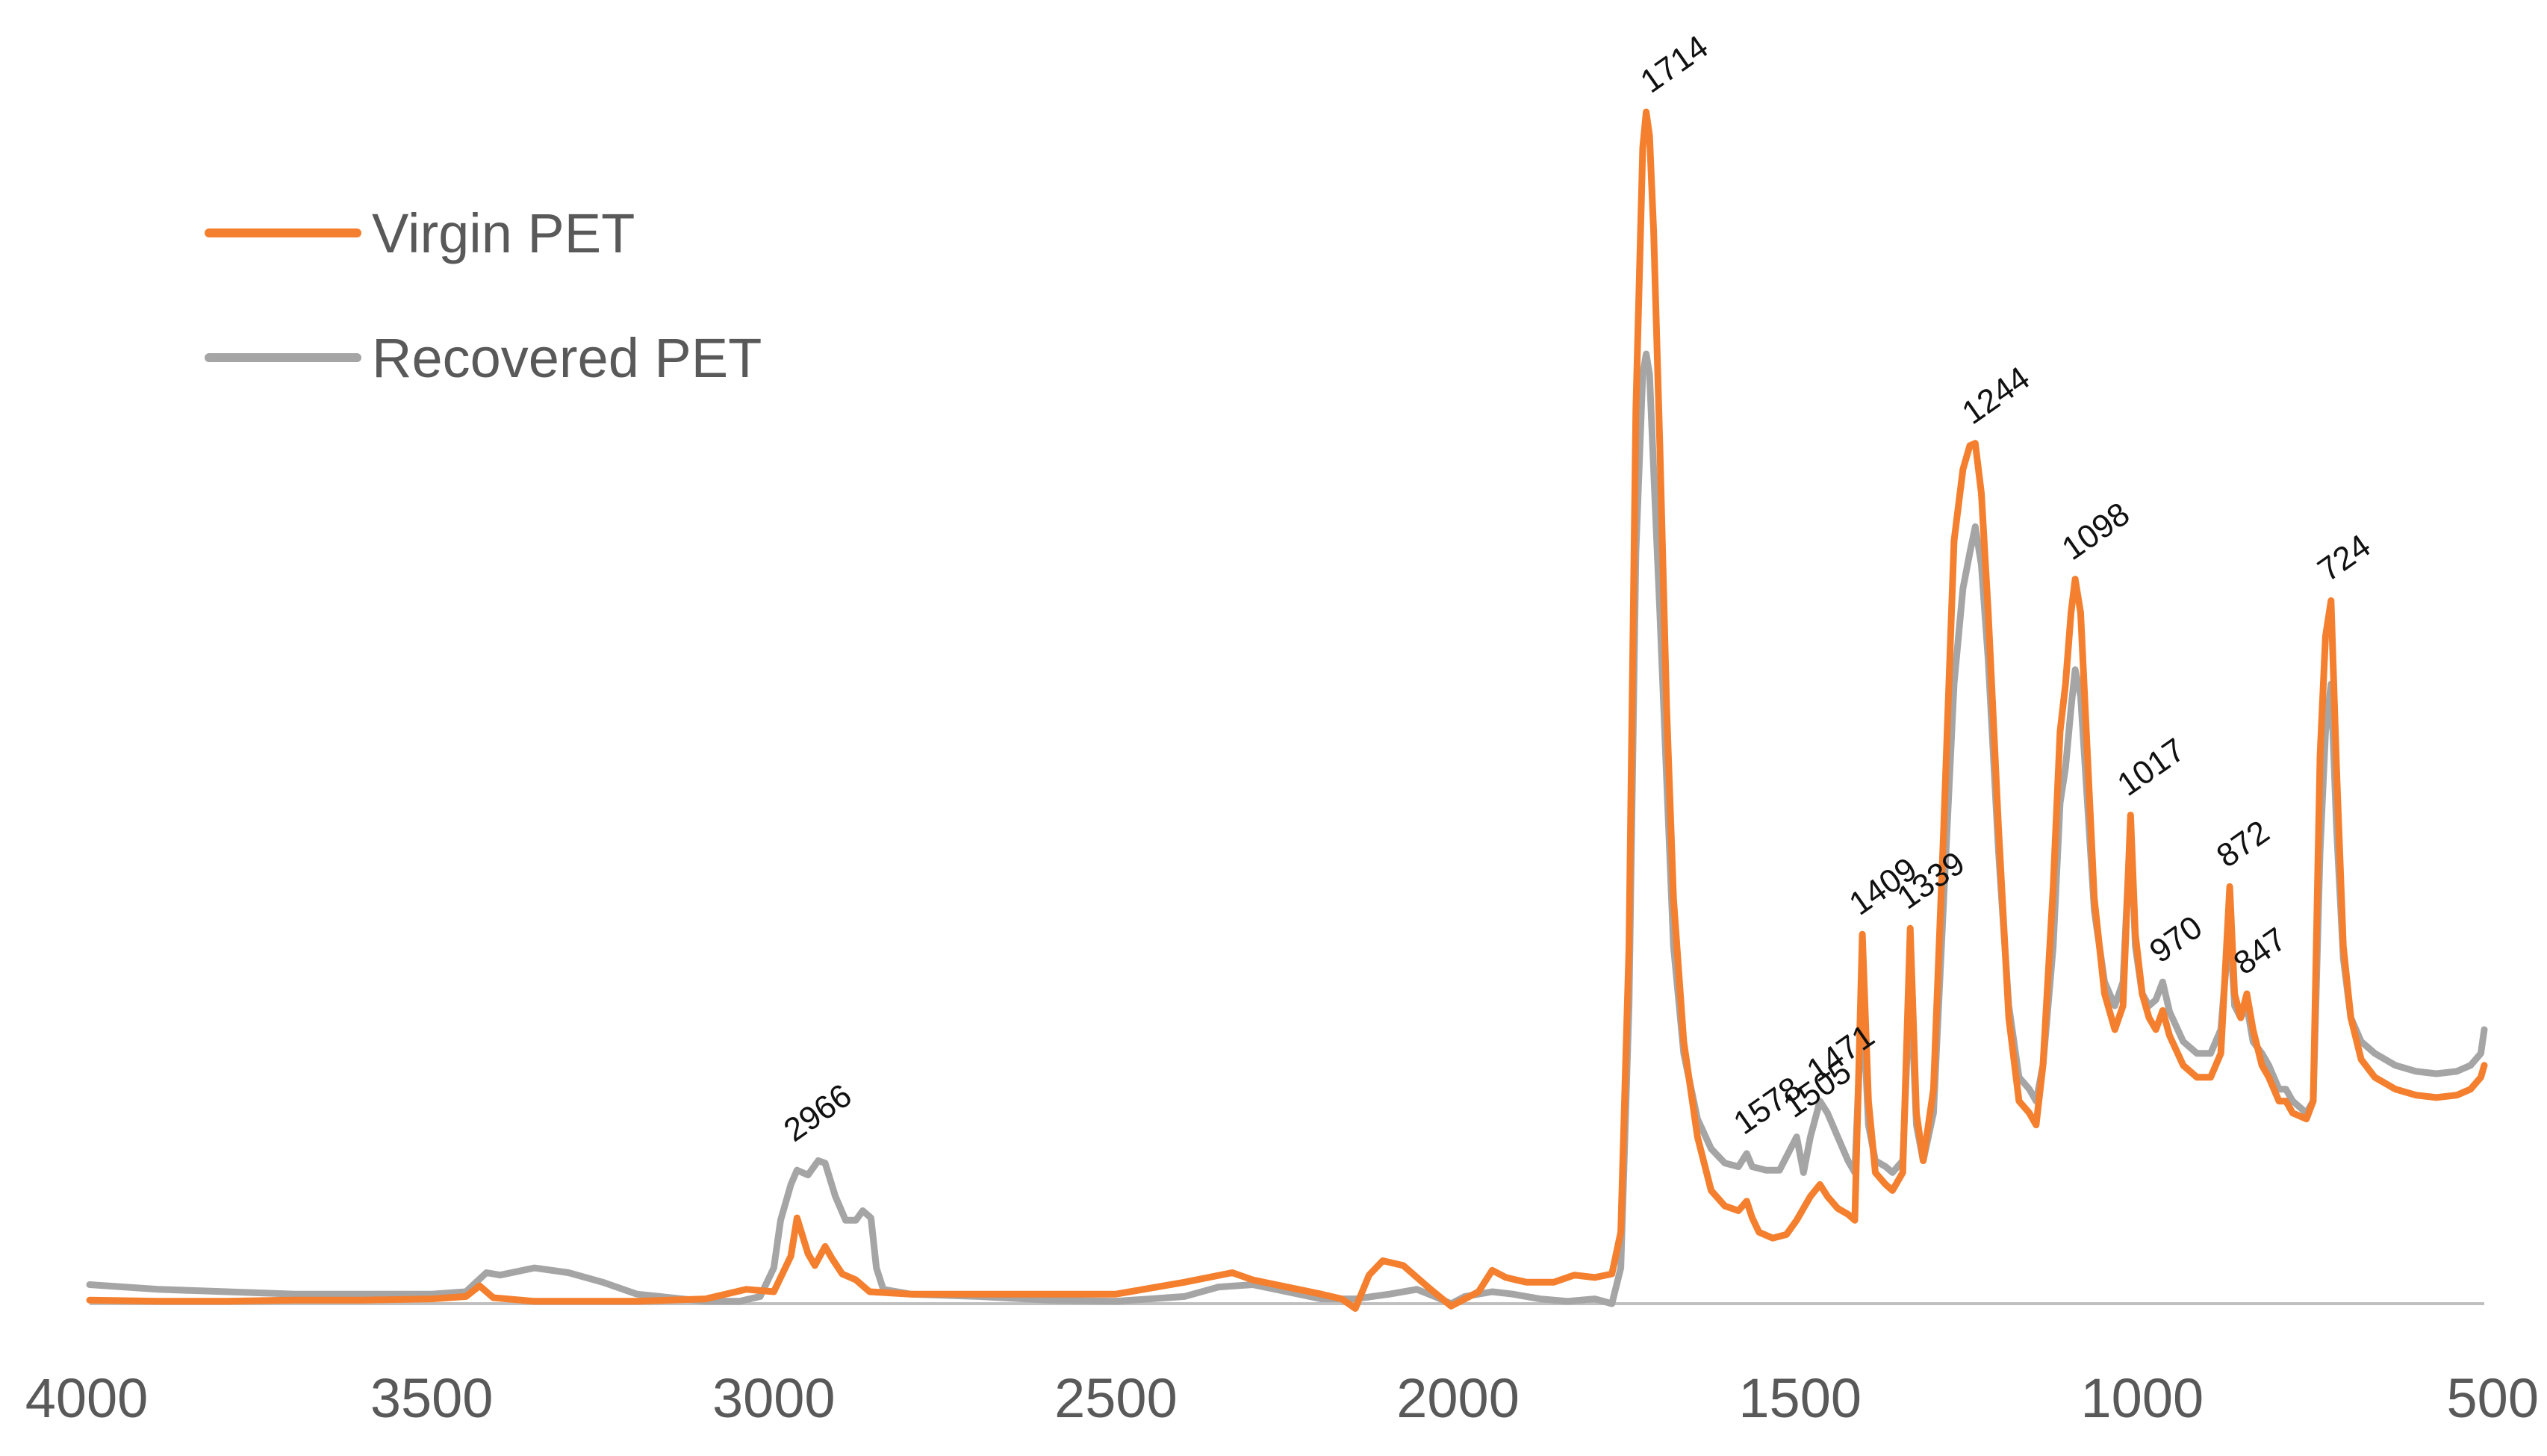 Image resolution: width=2547 pixels, height=1456 pixels. I want to click on x-tick-label-1000: 1000, so click(2142, 1398).